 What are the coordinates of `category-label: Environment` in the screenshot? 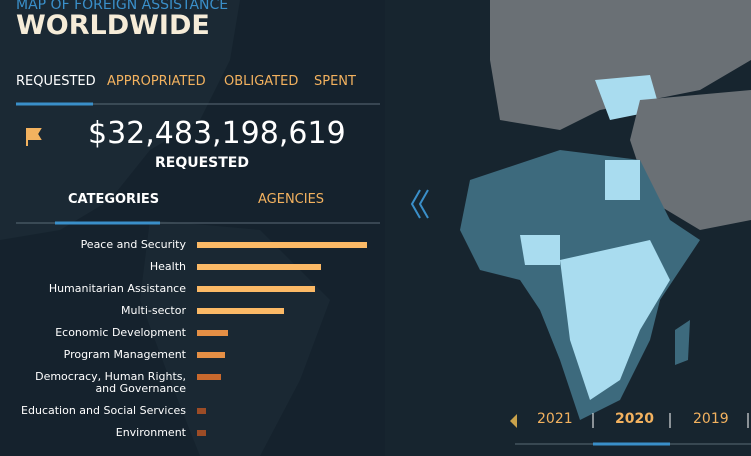 It's located at (150, 432).